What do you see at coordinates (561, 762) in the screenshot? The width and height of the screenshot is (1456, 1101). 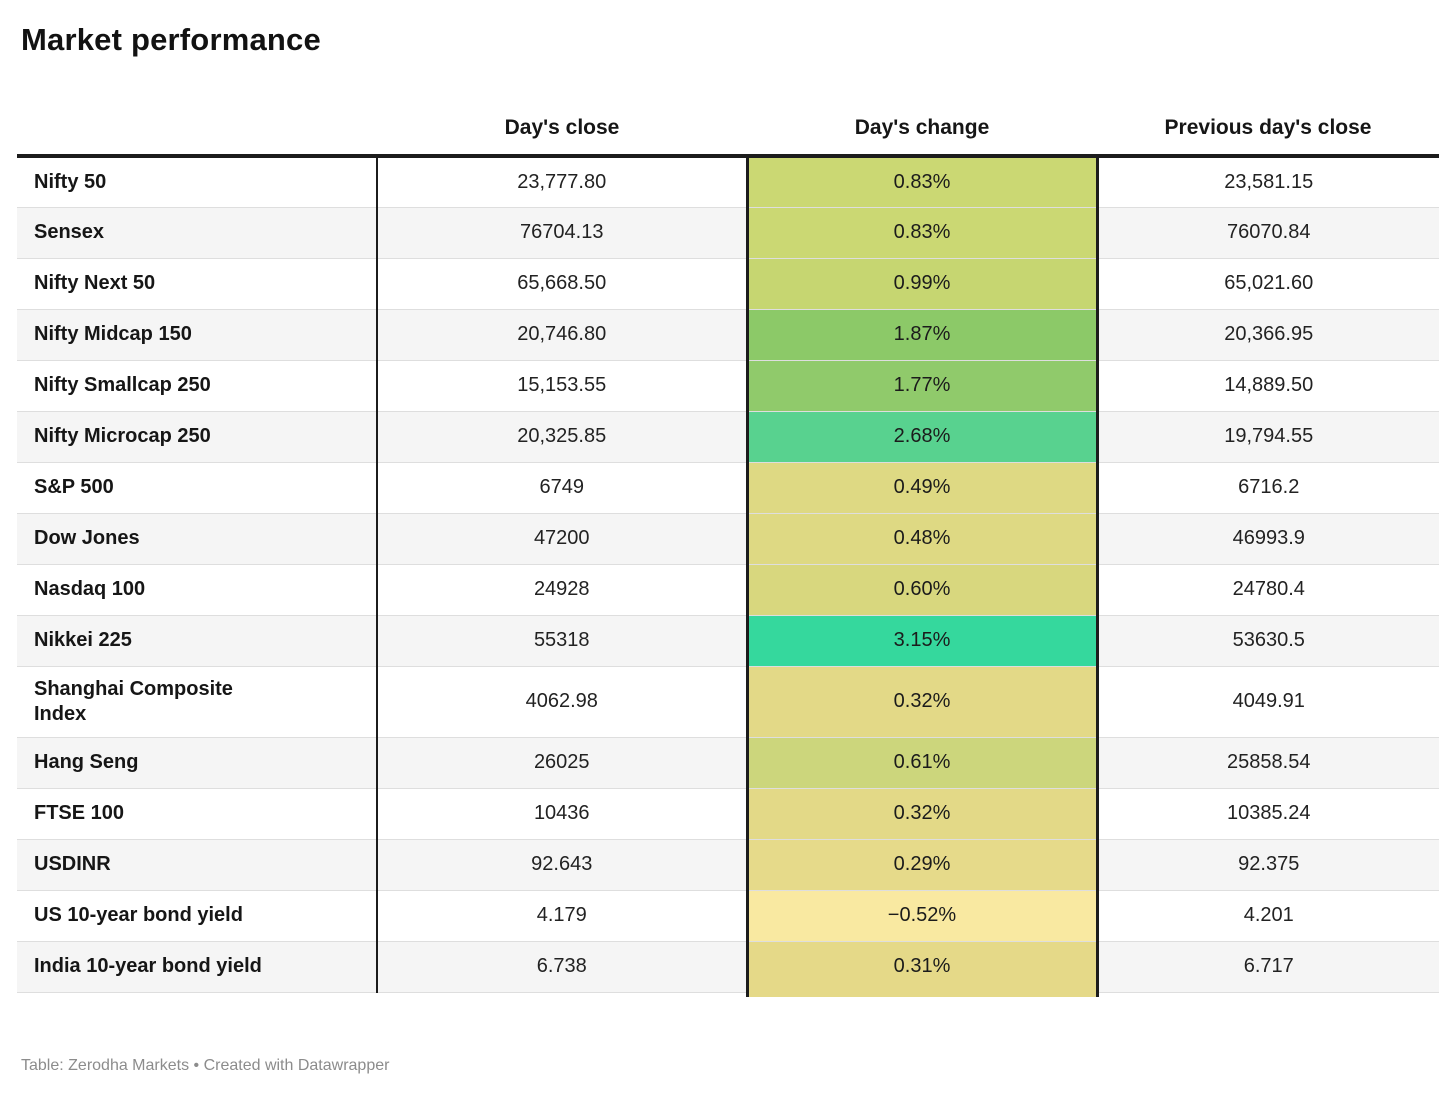 I see `days-close-cell: 26025` at bounding box center [561, 762].